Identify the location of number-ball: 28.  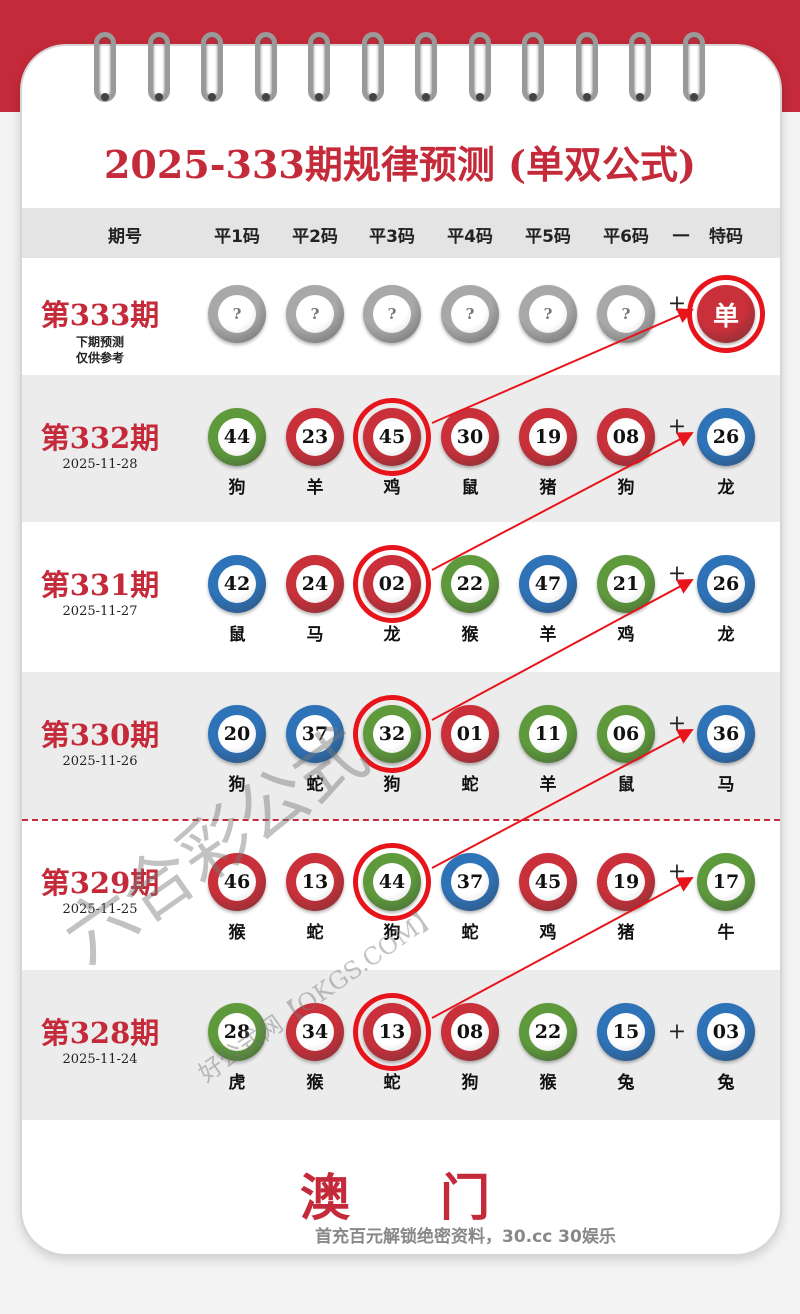
(237, 1032).